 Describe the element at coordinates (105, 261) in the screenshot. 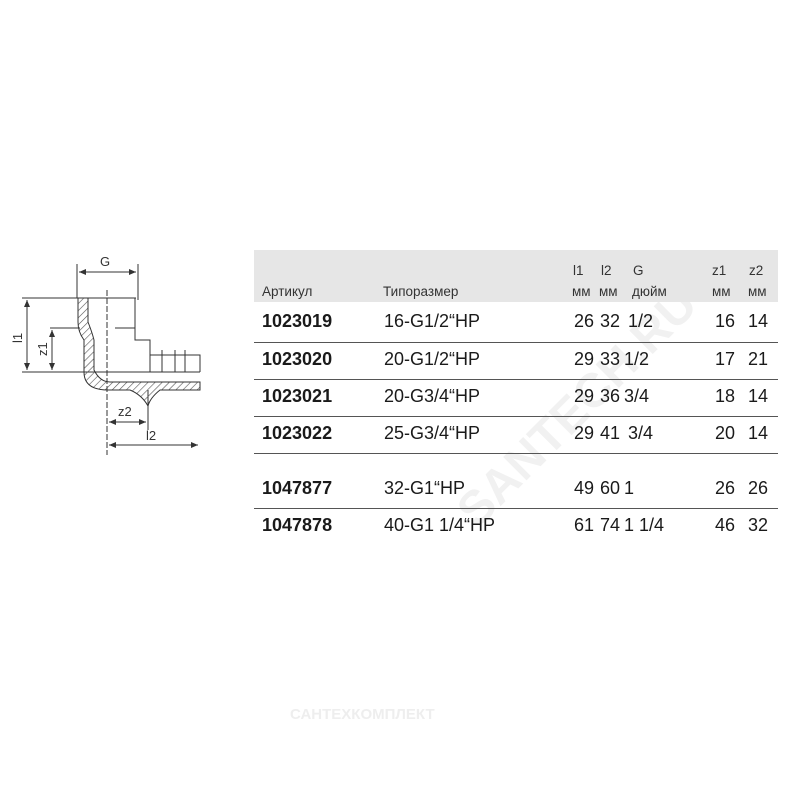

I see `label-G: G` at that location.